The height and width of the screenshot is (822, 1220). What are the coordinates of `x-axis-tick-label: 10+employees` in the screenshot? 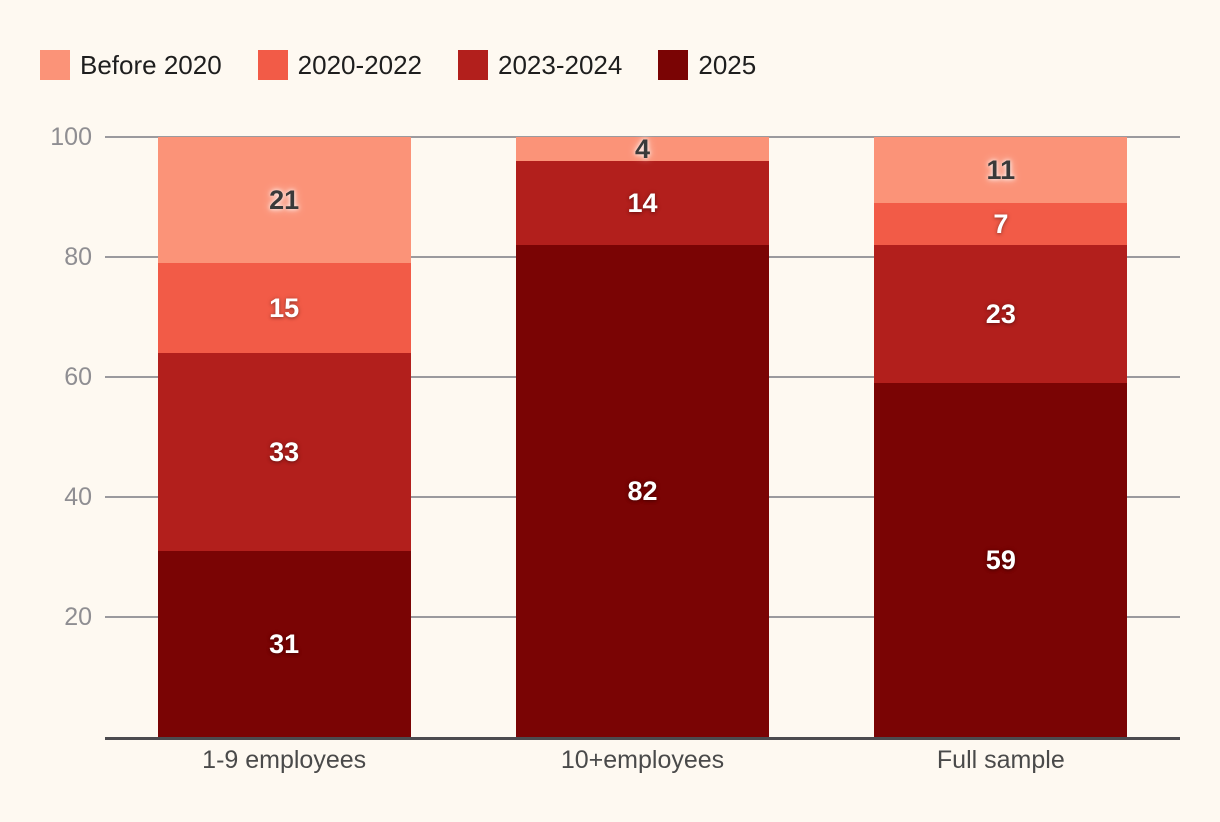 It's located at (642, 760).